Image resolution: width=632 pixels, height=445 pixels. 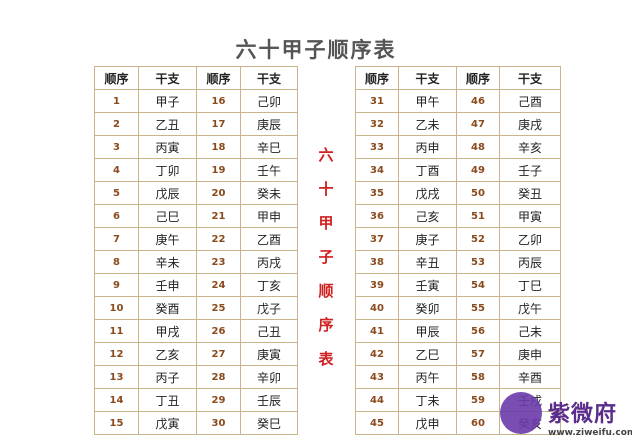 What do you see at coordinates (269, 285) in the screenshot?
I see `ganzhi-cell: 丁亥` at bounding box center [269, 285].